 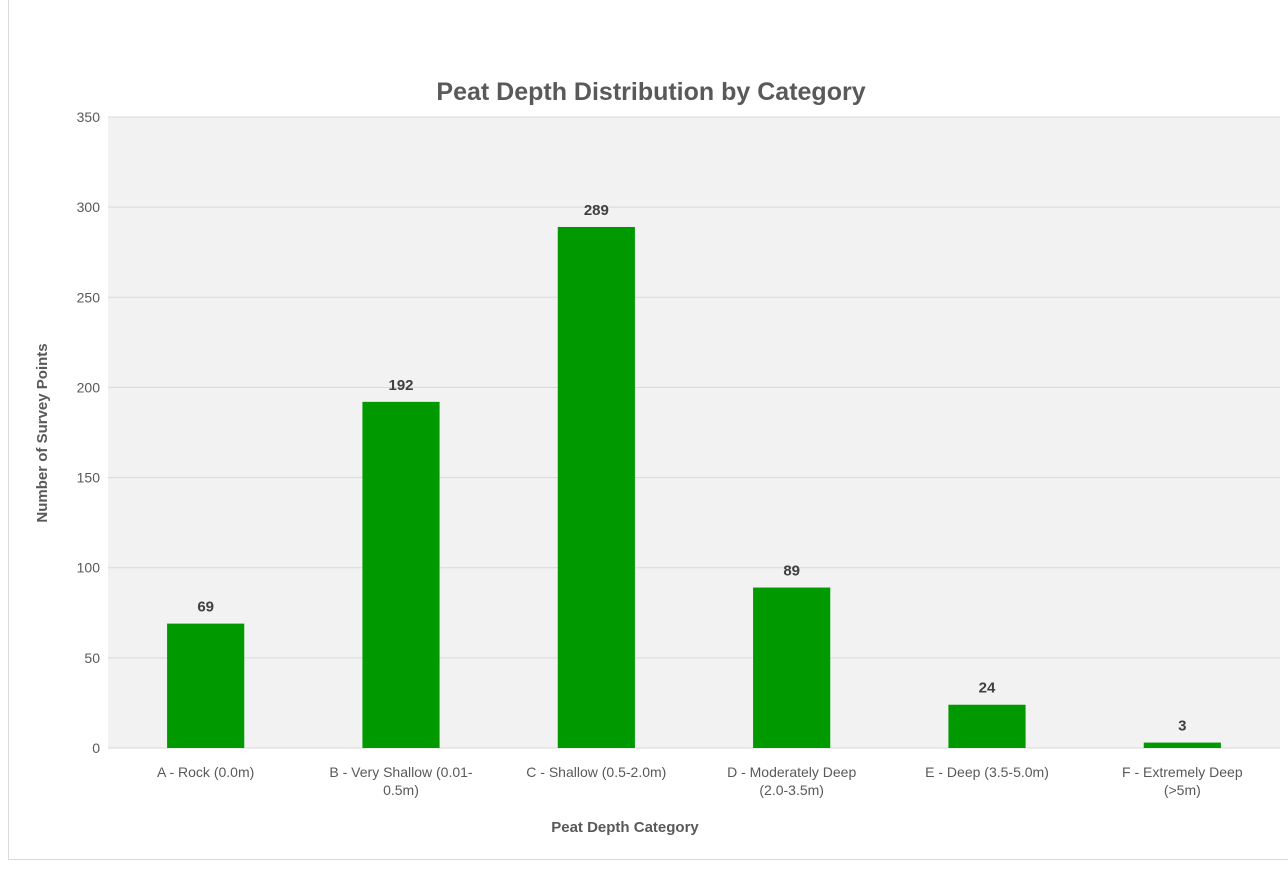 I want to click on x-tick-label-line: (>5m), so click(x=1182, y=790).